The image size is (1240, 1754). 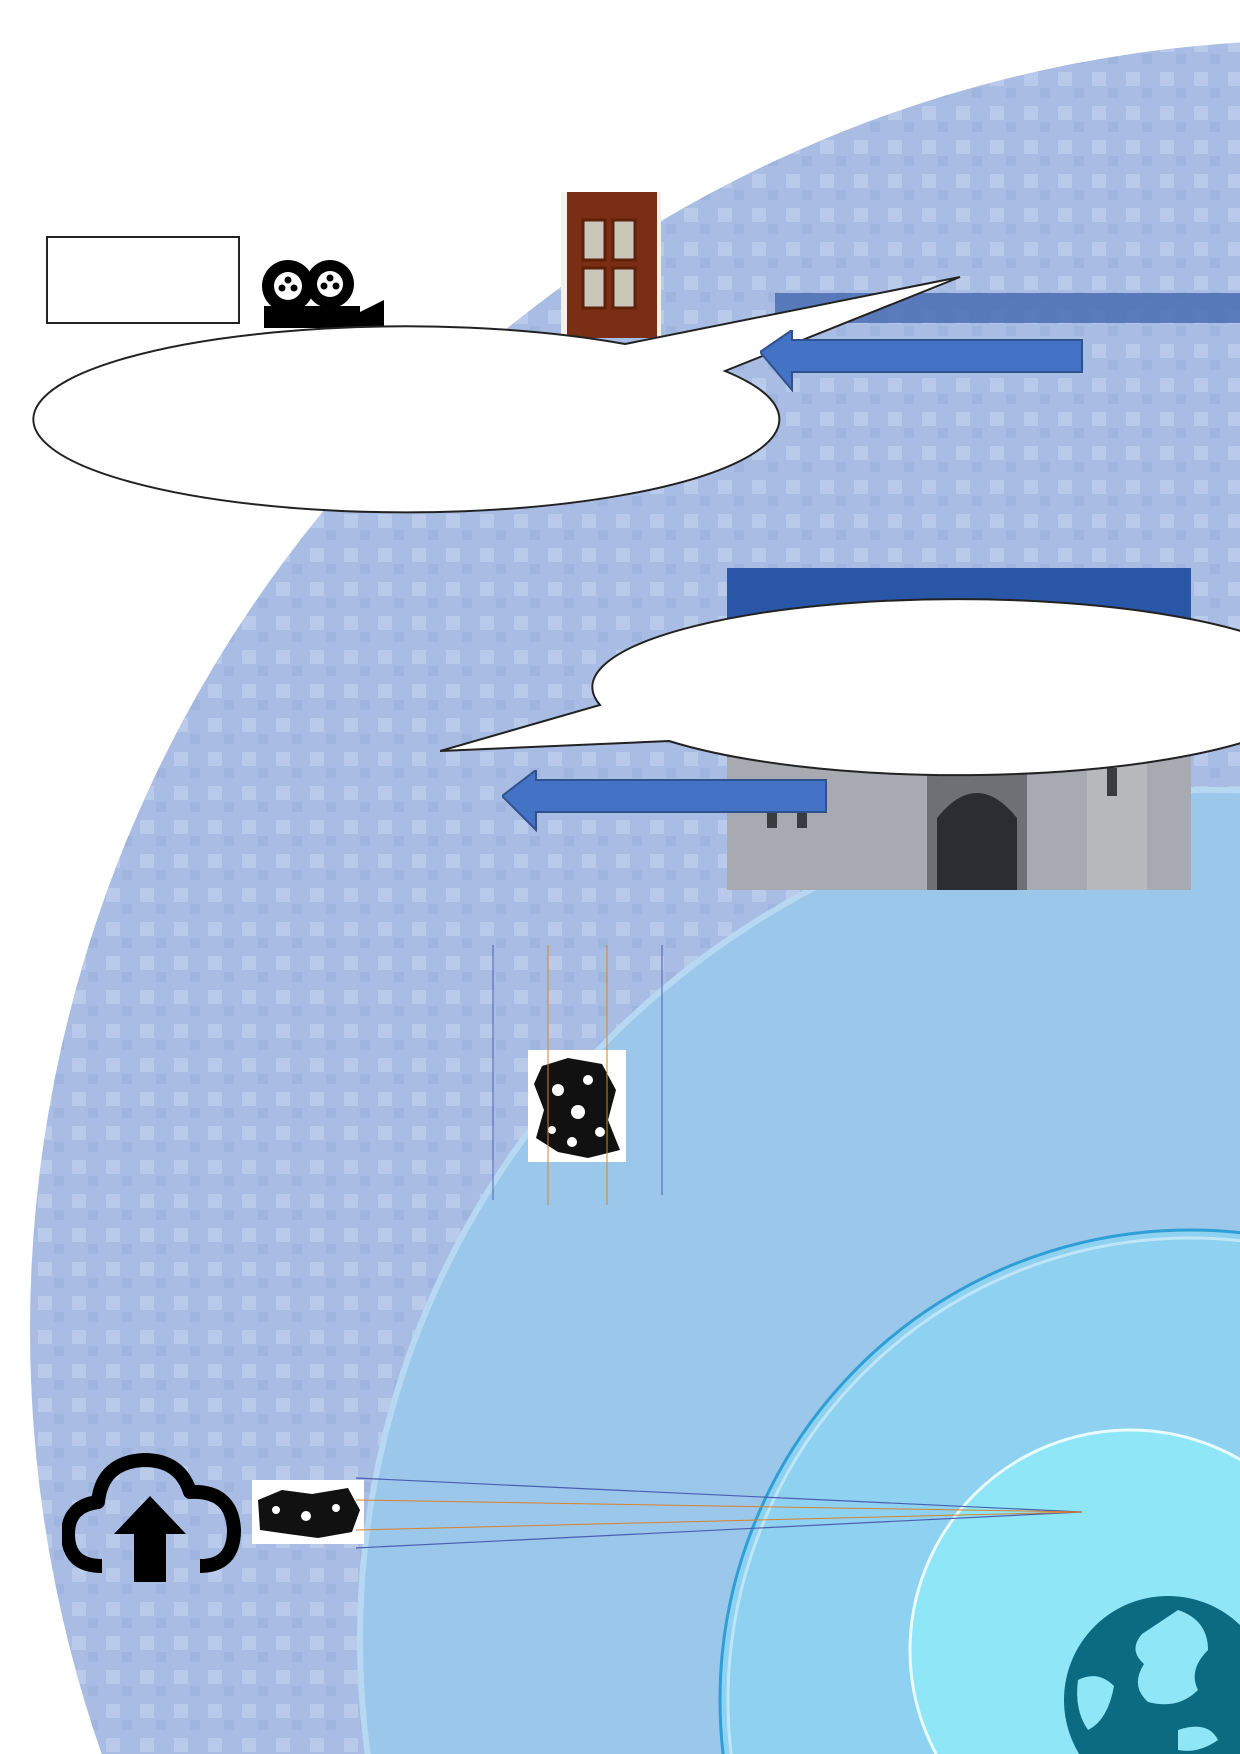 I want to click on noise-image-small, so click(x=308, y=1512).